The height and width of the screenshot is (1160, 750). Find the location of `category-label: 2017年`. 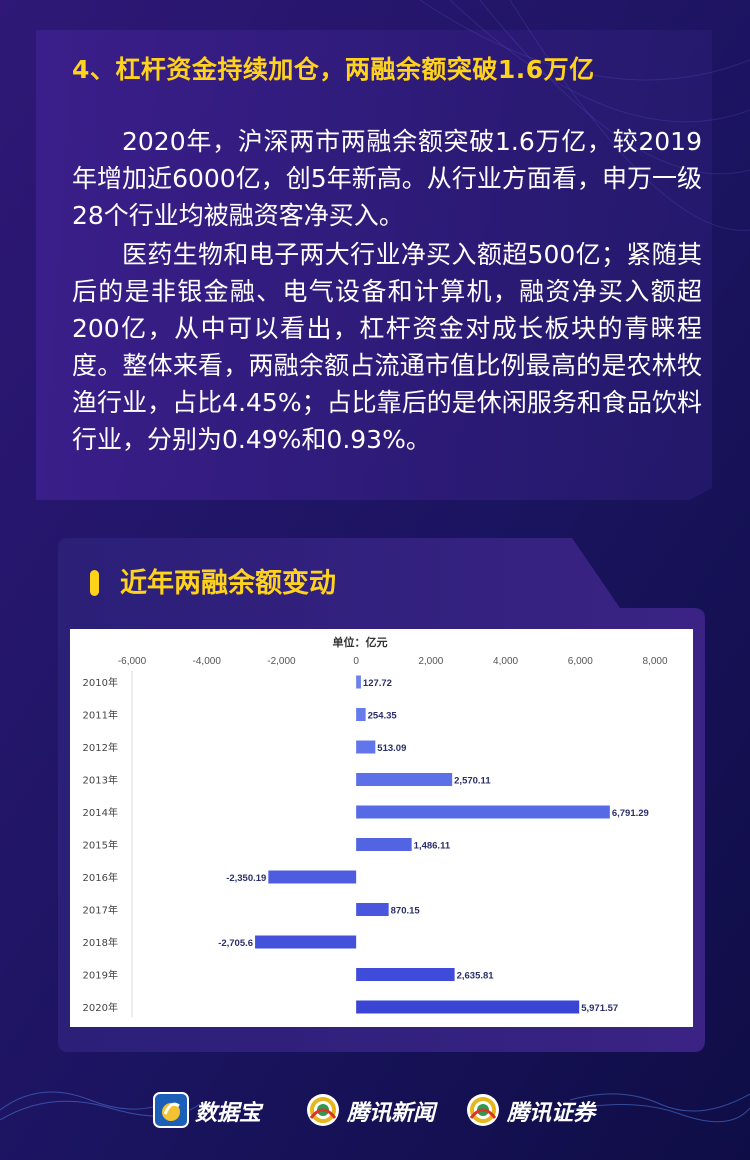

category-label: 2017年 is located at coordinates (100, 910).